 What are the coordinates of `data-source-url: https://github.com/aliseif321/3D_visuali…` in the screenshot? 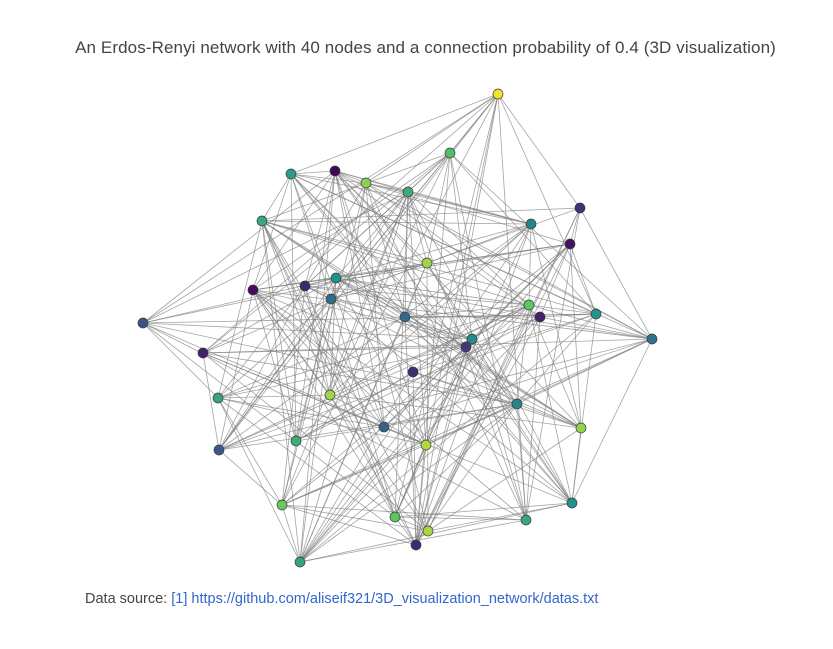 It's located at (395, 599).